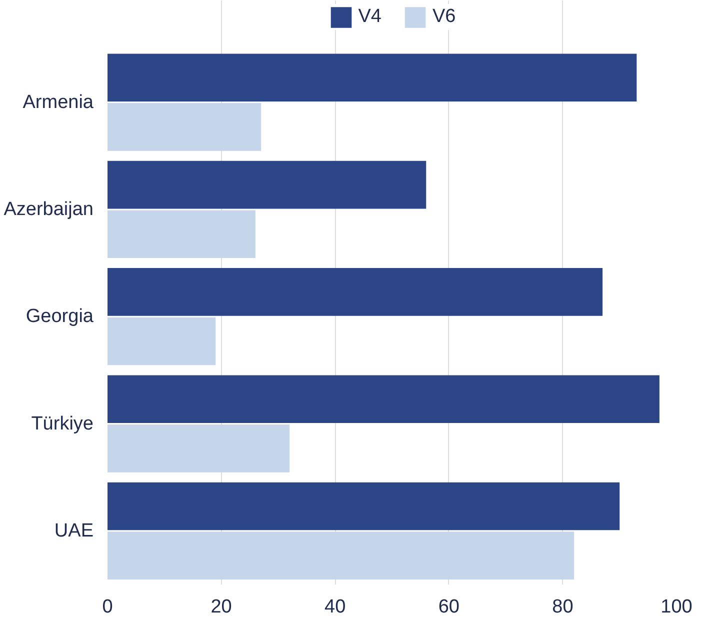 Image resolution: width=709 pixels, height=623 pixels. I want to click on y-tick-label: Türkiye, so click(62, 423).